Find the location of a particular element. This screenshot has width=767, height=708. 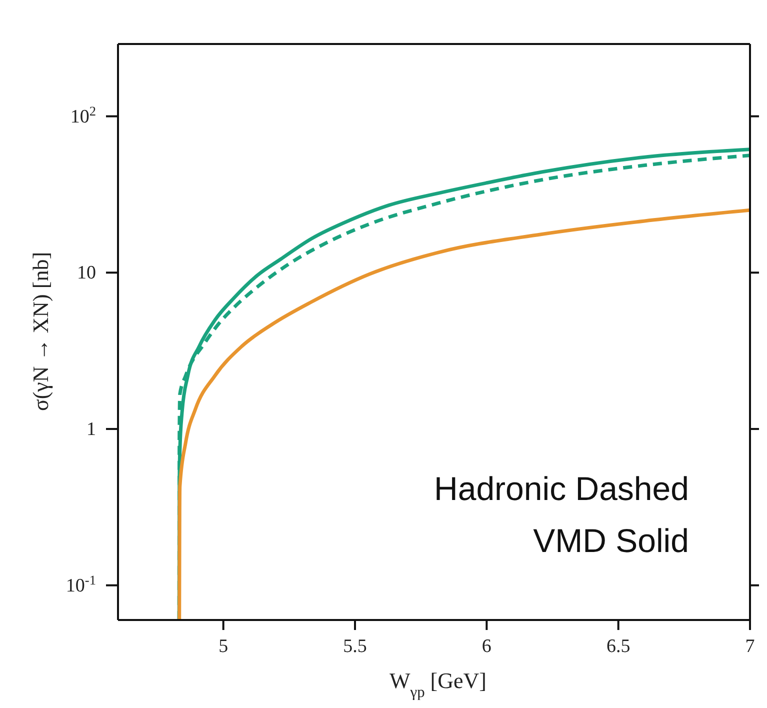

y-tick-label: 10$^{2}$ is located at coordinates (83, 115).